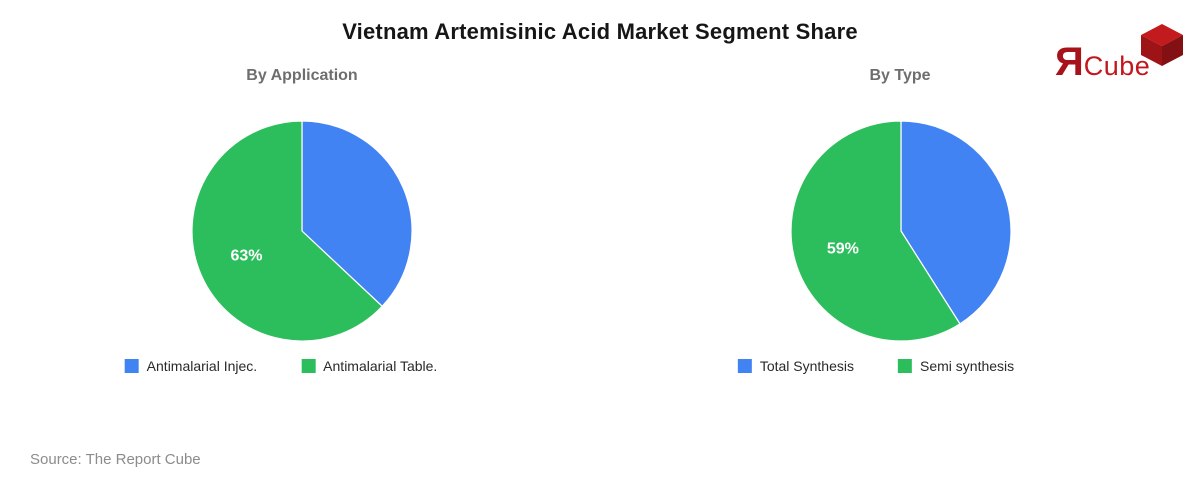  What do you see at coordinates (302, 75) in the screenshot?
I see `pie-subtitle-application: By Application` at bounding box center [302, 75].